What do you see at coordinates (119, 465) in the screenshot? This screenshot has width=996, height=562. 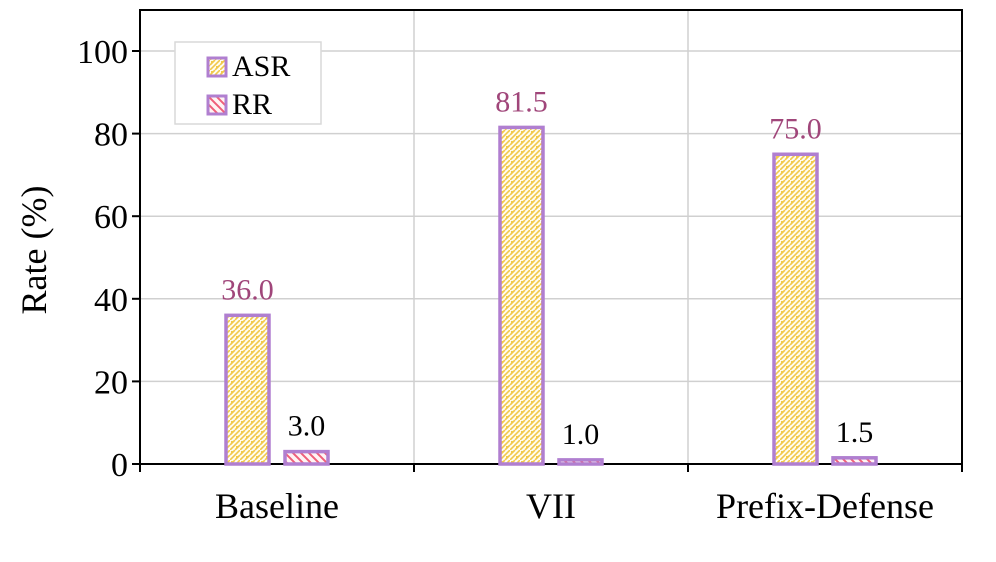 I see `y-tick-label: 0` at bounding box center [119, 465].